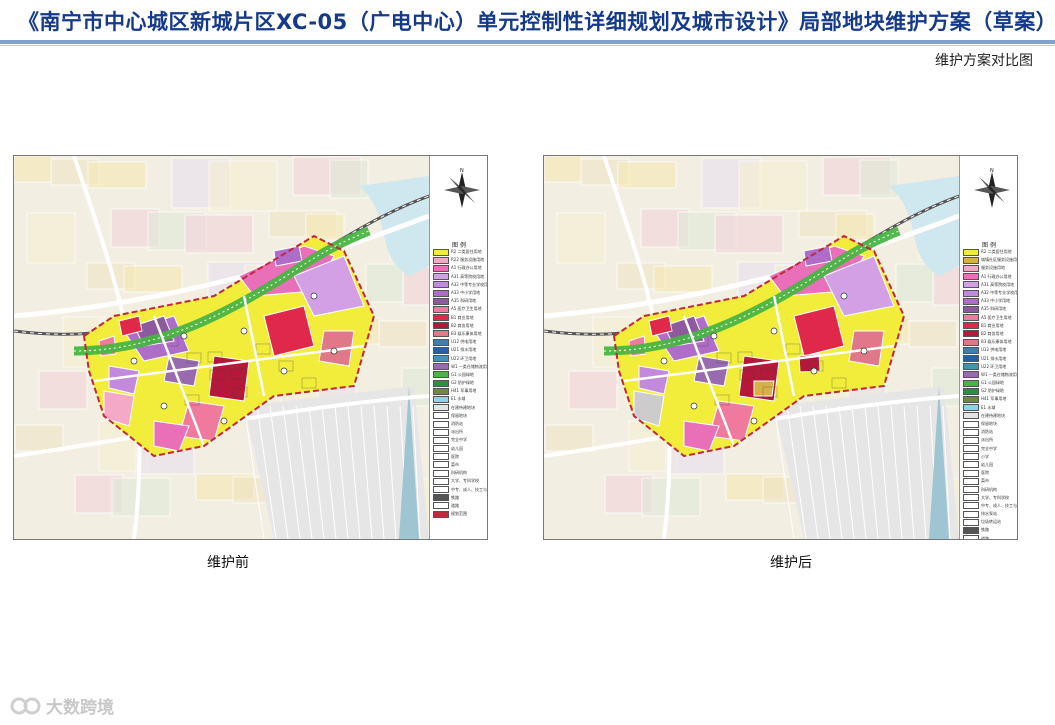  What do you see at coordinates (985, 456) in the screenshot?
I see `legend-label: 小学` at bounding box center [985, 456].